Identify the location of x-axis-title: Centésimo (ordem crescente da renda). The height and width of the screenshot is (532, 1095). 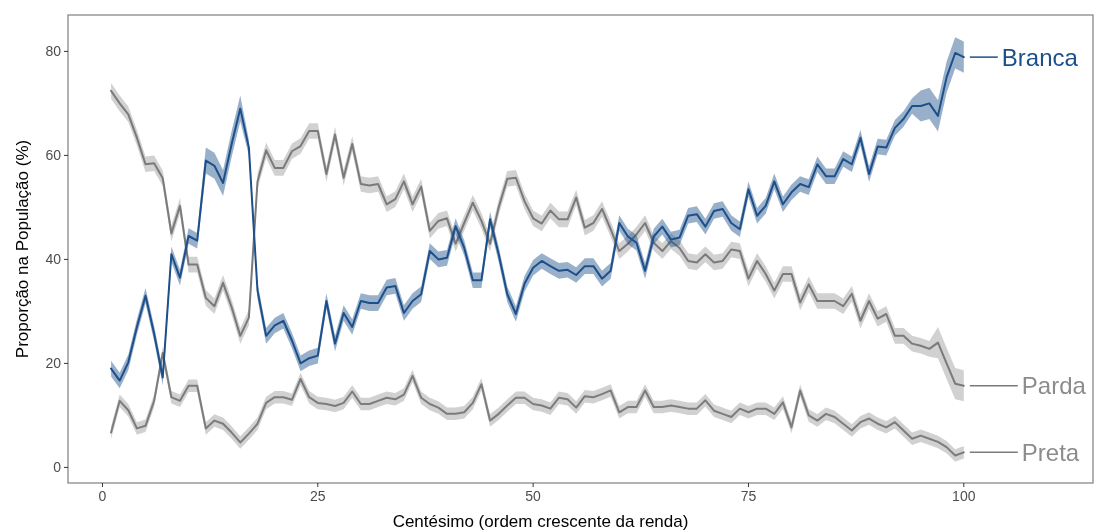
(540, 521).